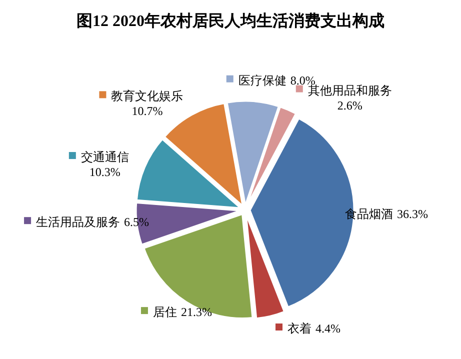 This screenshot has width=461, height=359. I want to click on legend-label: 教育文化娱乐, so click(147, 96).